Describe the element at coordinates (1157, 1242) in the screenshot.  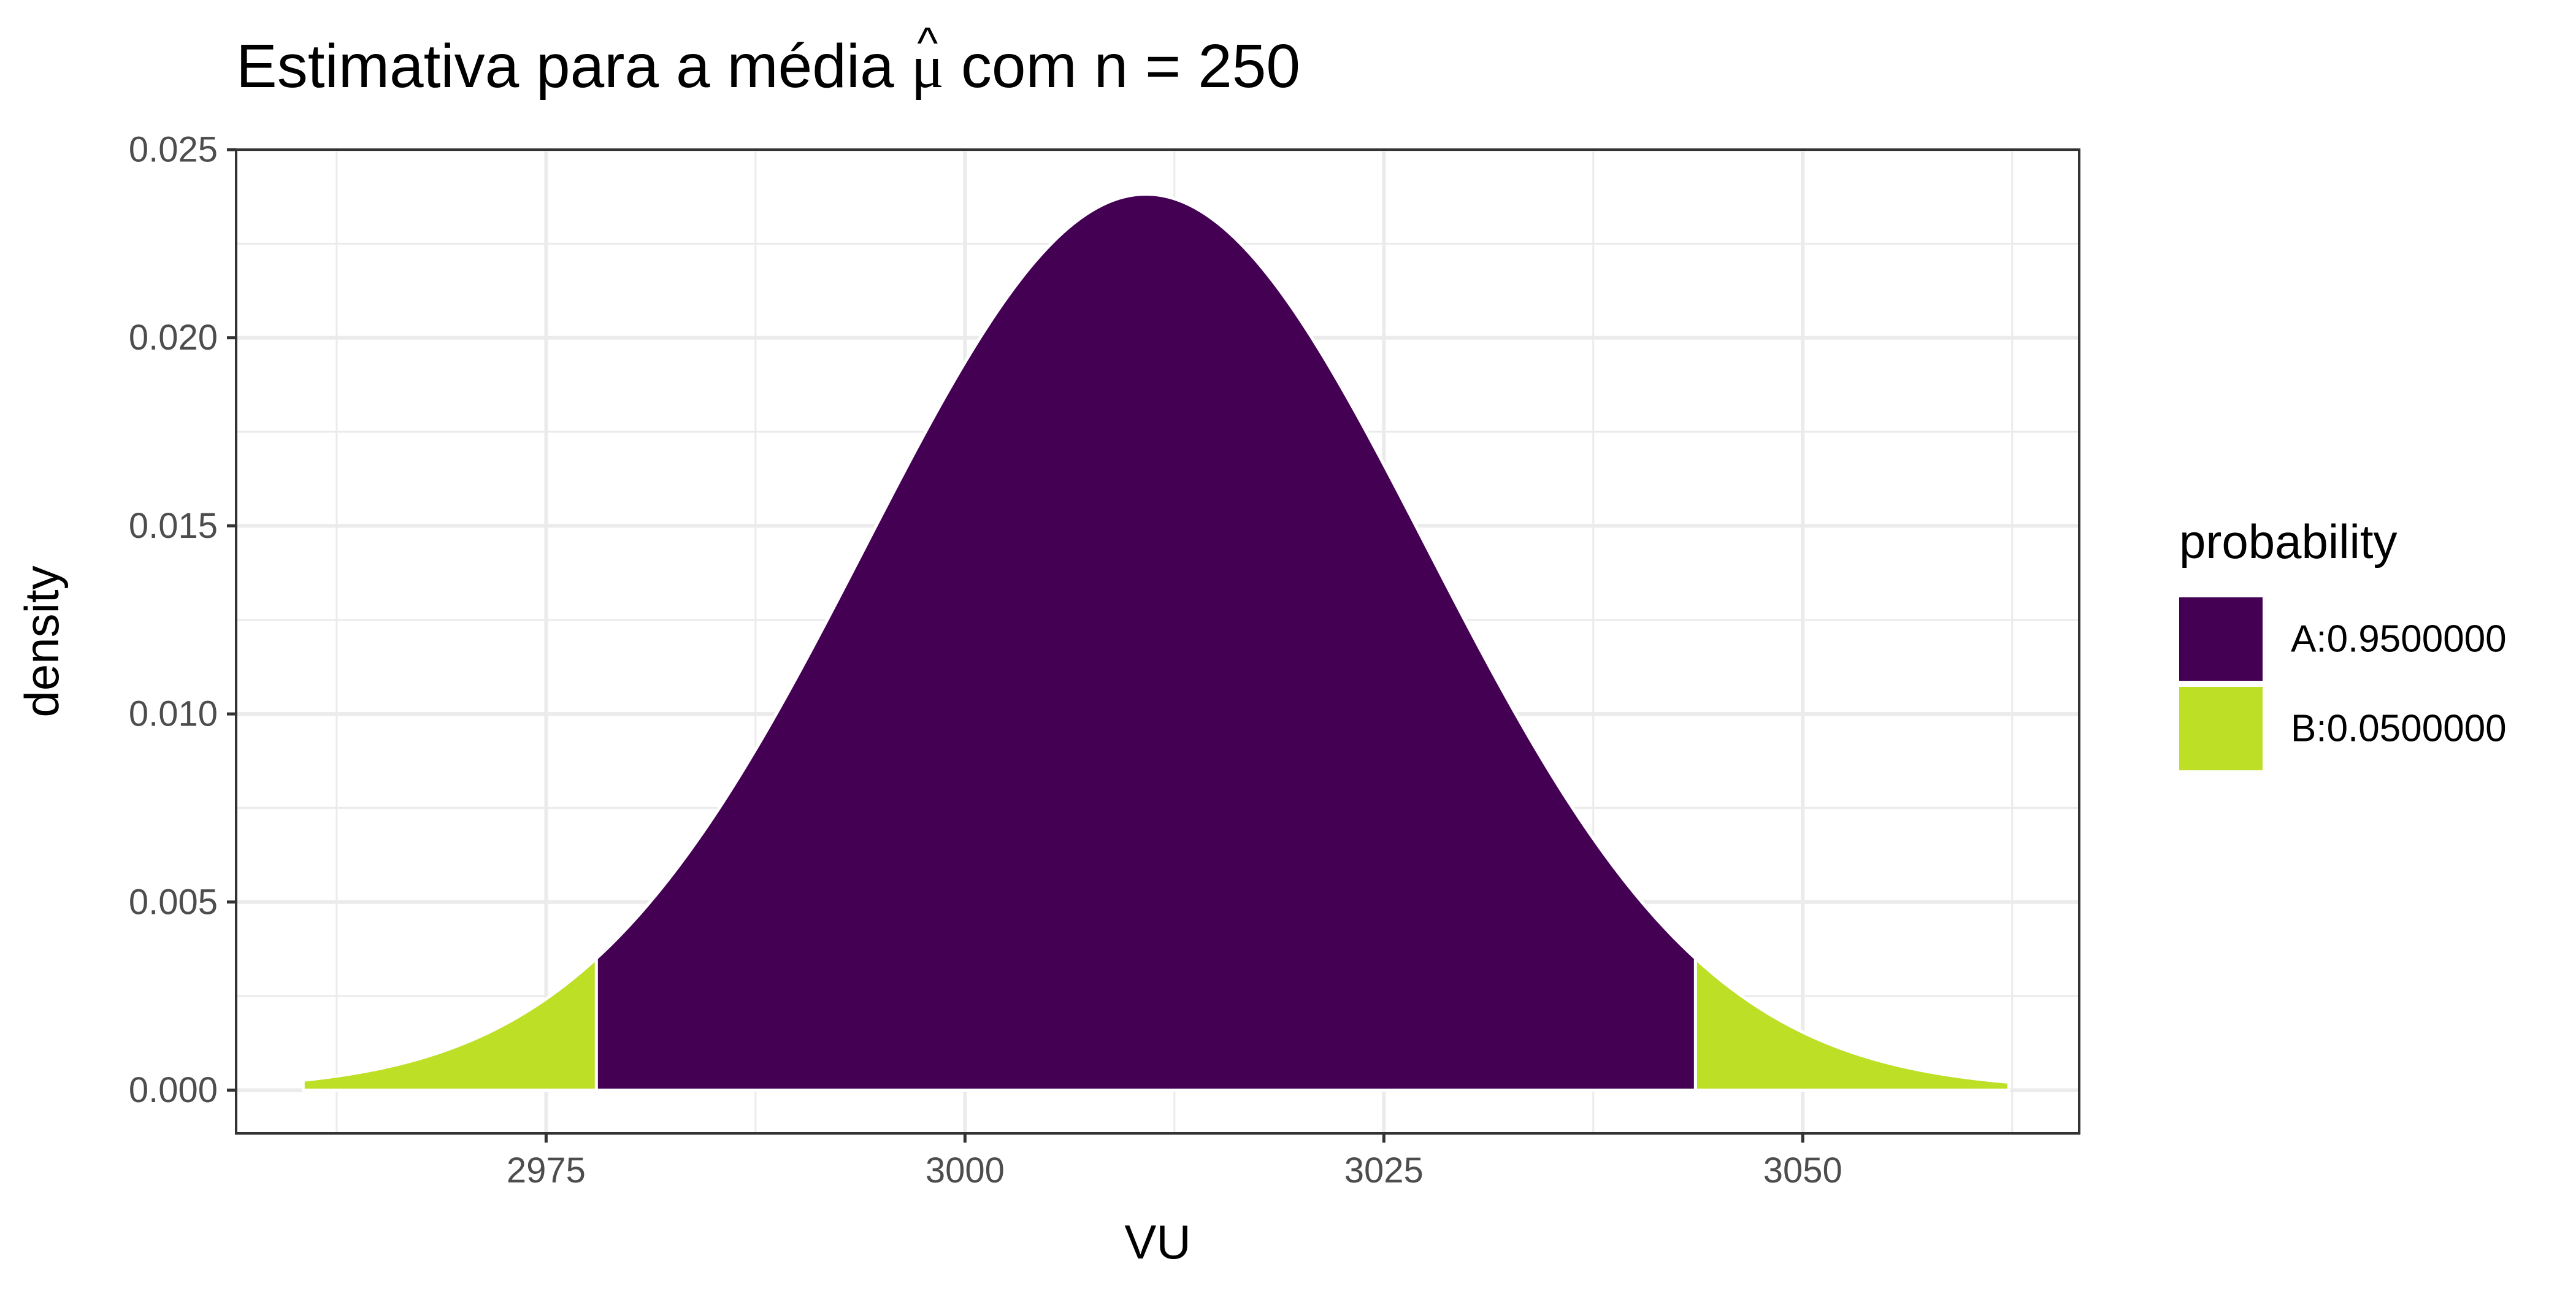
I see `x-axis-title: VU` at that location.